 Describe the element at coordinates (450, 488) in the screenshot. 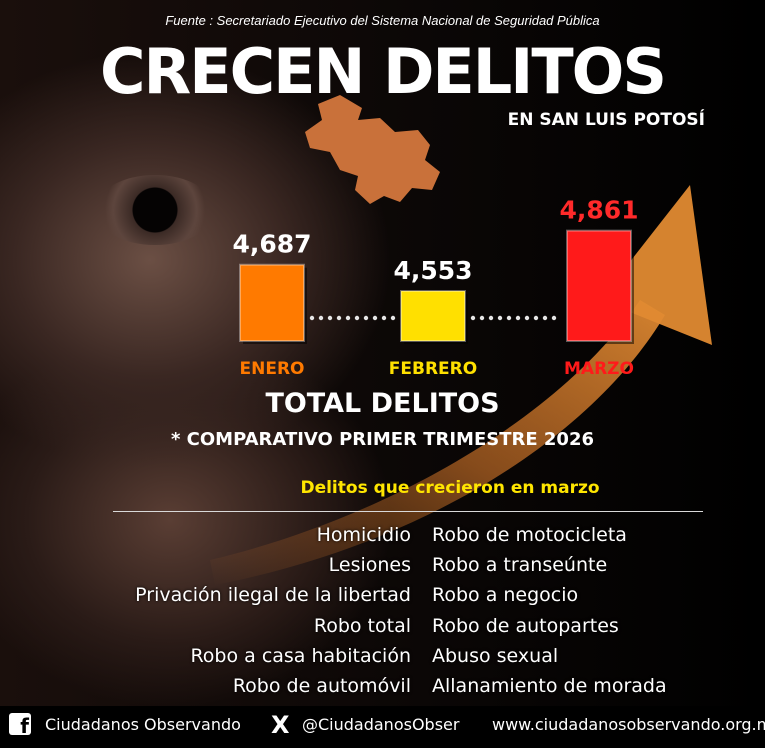

I see `crime-list-heading: Delitos que crecieron en marzo` at that location.